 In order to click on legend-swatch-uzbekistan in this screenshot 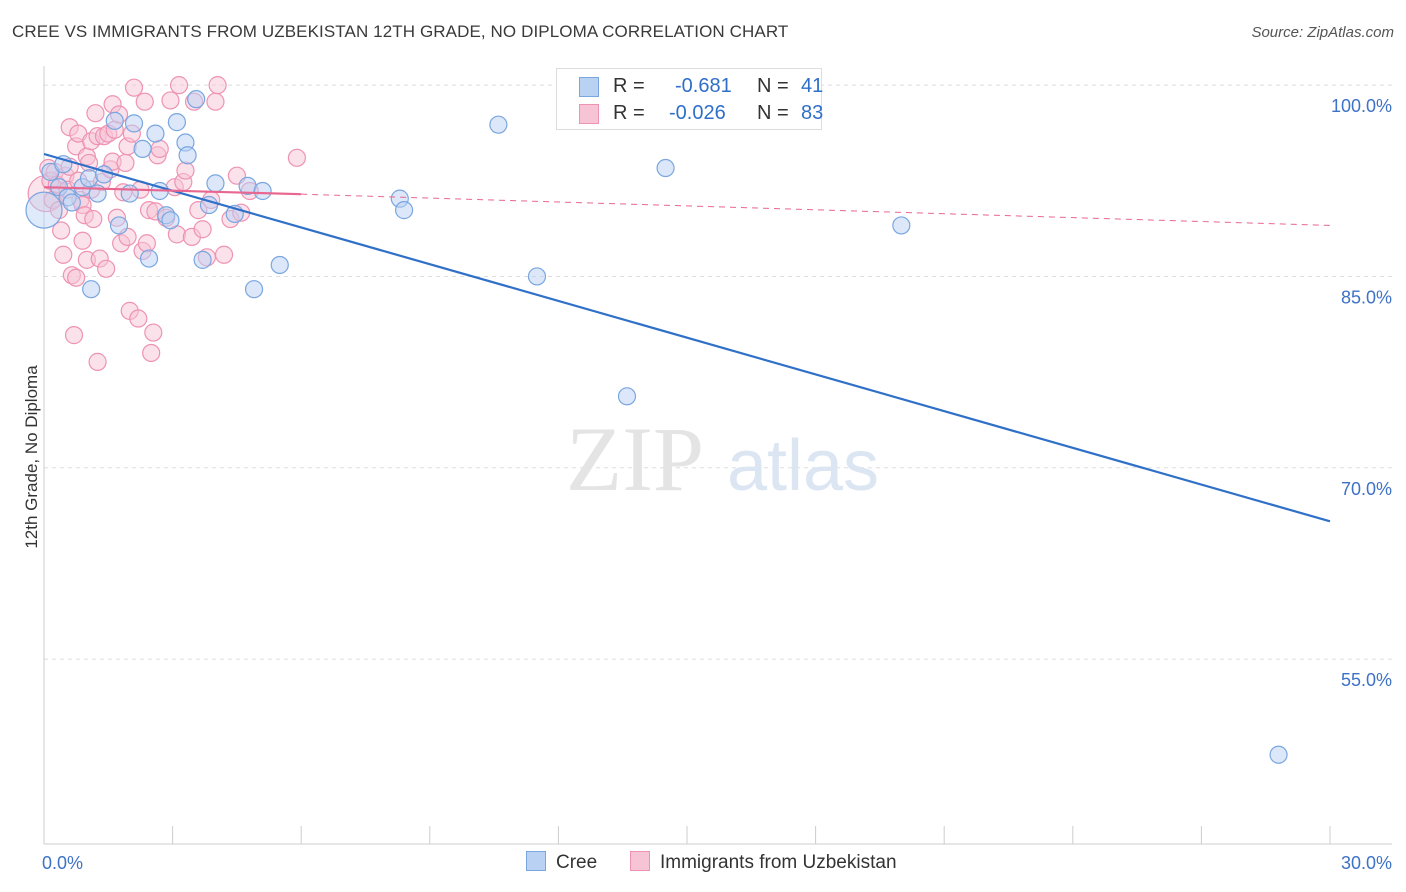, I will do `click(589, 114)`.